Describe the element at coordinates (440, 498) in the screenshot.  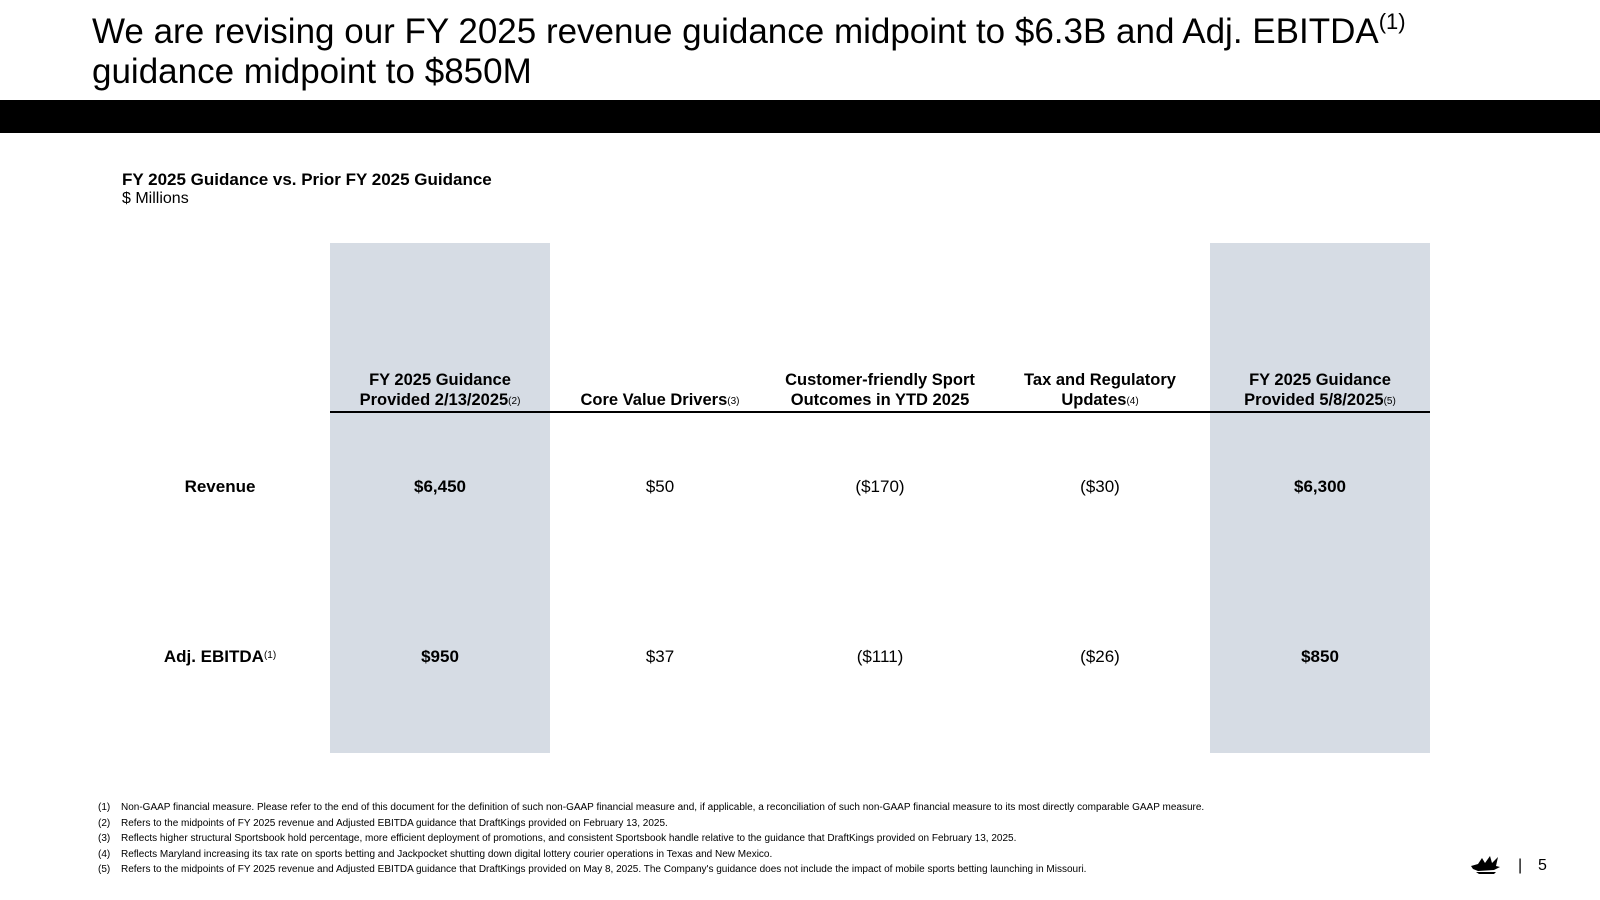
I see `highlight-column-prior-guidance` at that location.